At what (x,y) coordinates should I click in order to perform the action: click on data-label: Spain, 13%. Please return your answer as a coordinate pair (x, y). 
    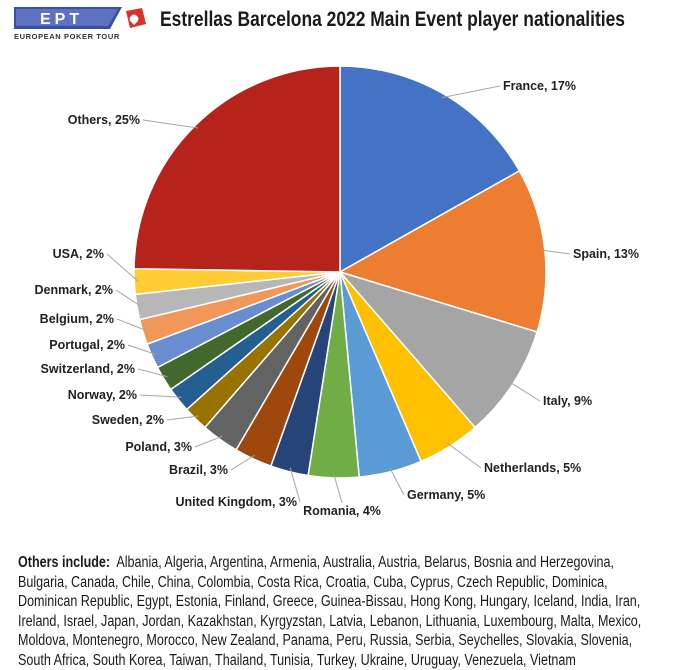
    Looking at the image, I should click on (606, 254).